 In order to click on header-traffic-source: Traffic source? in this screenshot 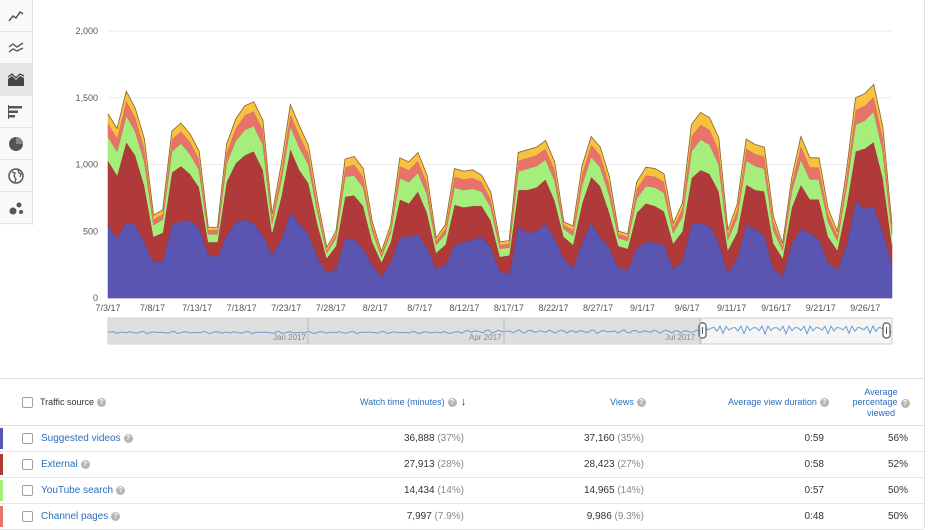, I will do `click(73, 402)`.